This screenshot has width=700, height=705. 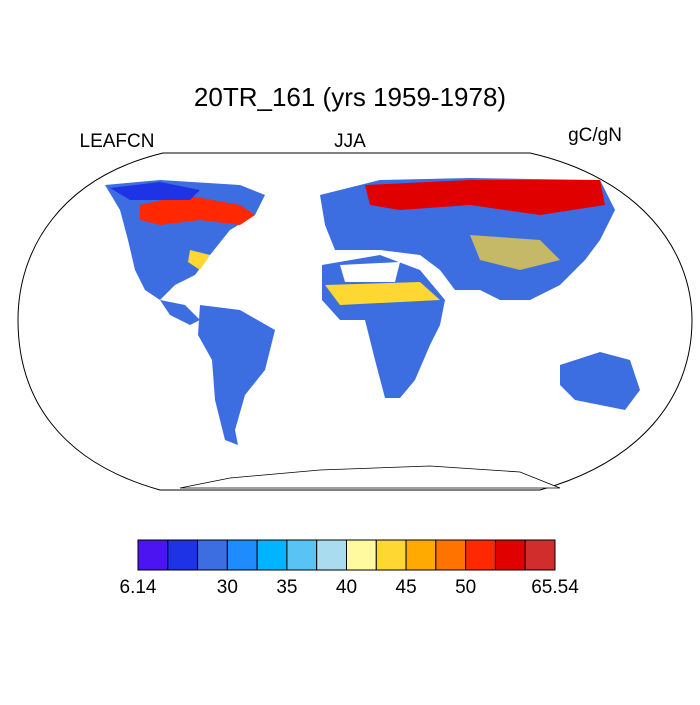 What do you see at coordinates (350, 97) in the screenshot?
I see `title: 20TR_161 (yrs 1959-1978)` at bounding box center [350, 97].